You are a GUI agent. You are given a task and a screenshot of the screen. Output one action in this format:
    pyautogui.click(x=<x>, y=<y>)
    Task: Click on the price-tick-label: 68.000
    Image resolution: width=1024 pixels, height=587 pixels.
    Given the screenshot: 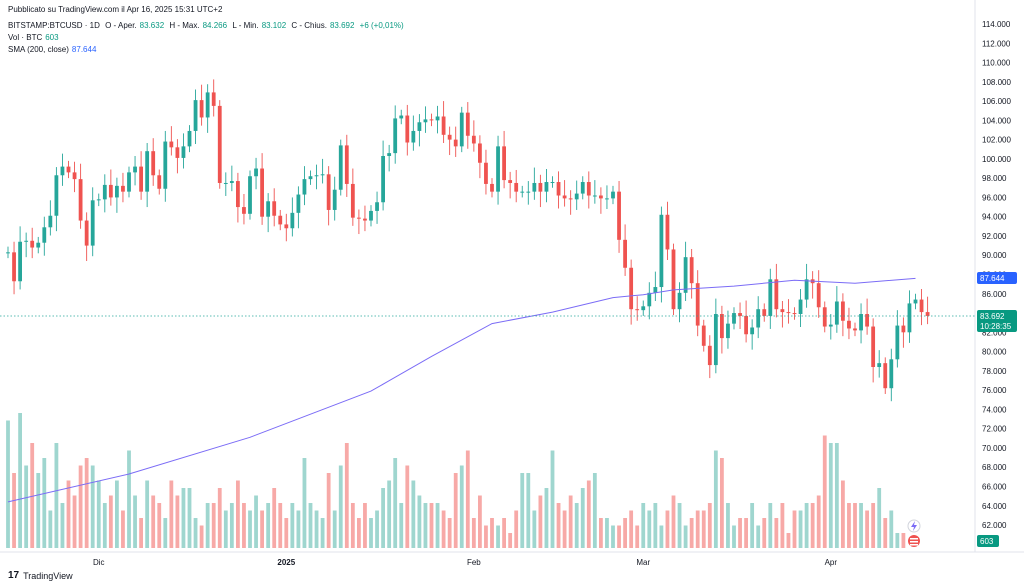 What is the action you would take?
    pyautogui.click(x=994, y=467)
    